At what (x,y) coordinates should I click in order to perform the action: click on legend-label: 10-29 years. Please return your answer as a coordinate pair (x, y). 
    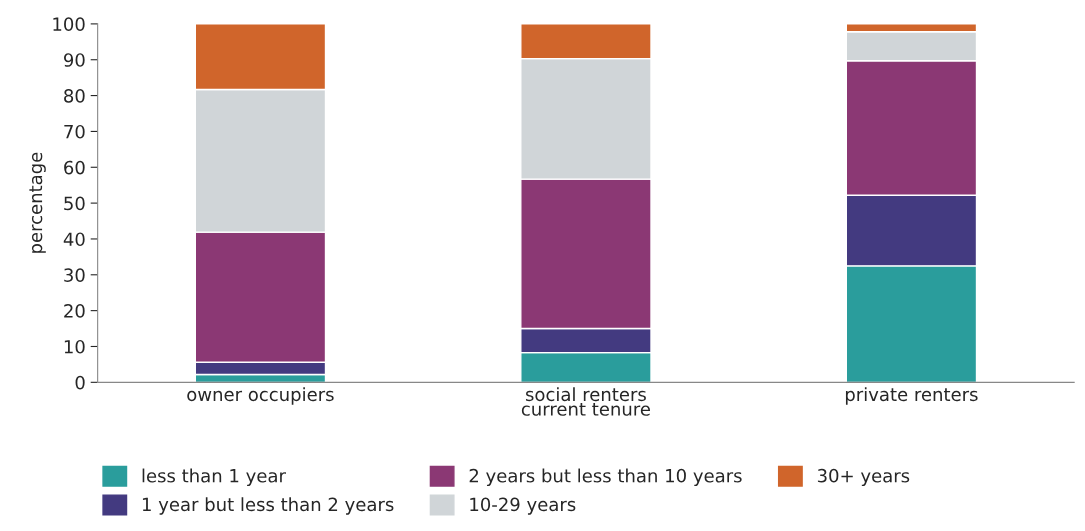
    Looking at the image, I should click on (523, 506).